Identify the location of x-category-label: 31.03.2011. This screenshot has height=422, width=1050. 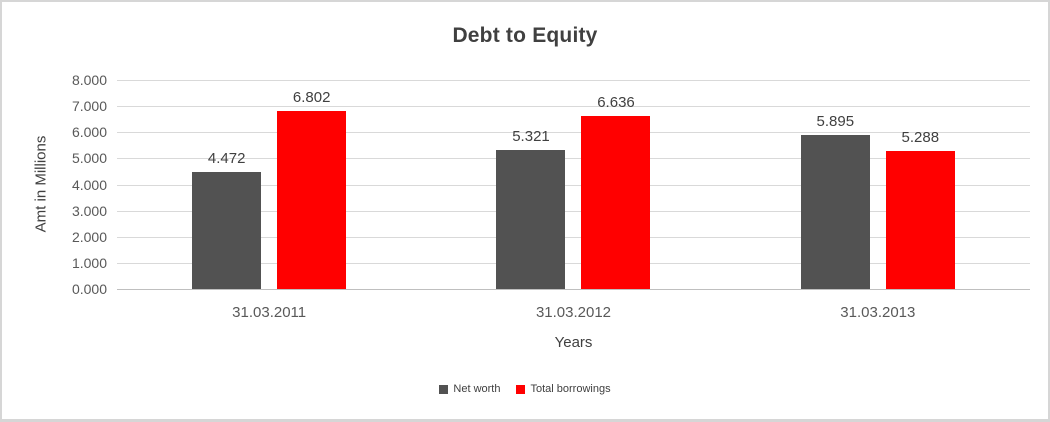
(269, 312).